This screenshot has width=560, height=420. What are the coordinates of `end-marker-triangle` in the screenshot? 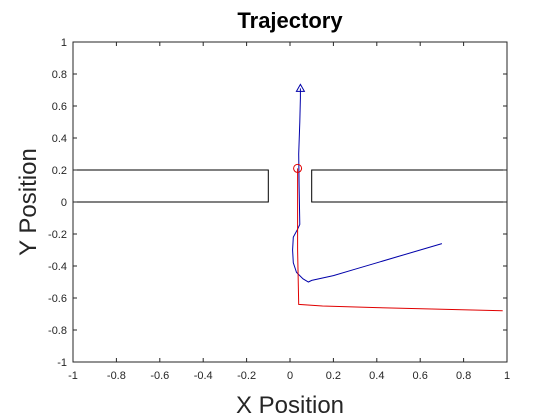 It's located at (300, 87).